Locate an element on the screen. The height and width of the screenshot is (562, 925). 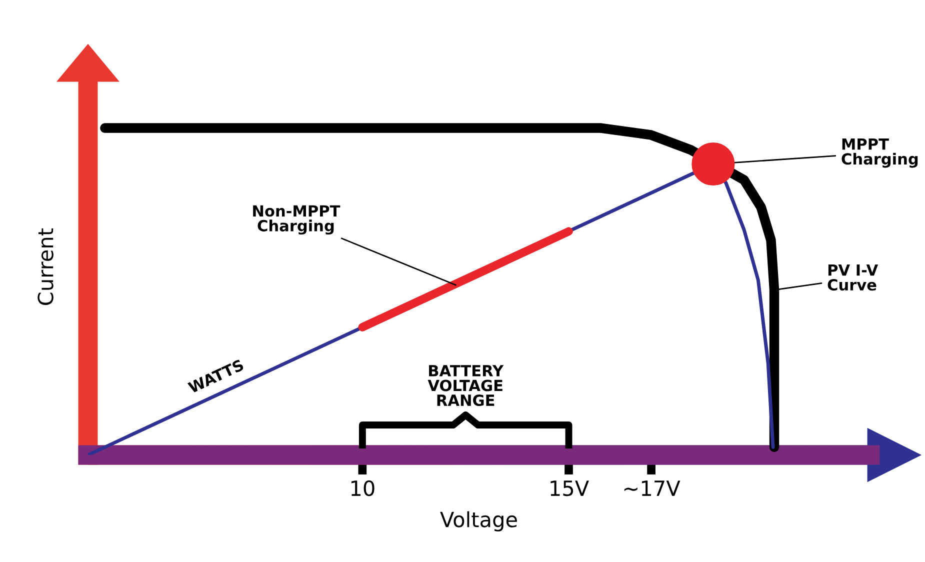
annotation: MPPT Charging is located at coordinates (880, 153).